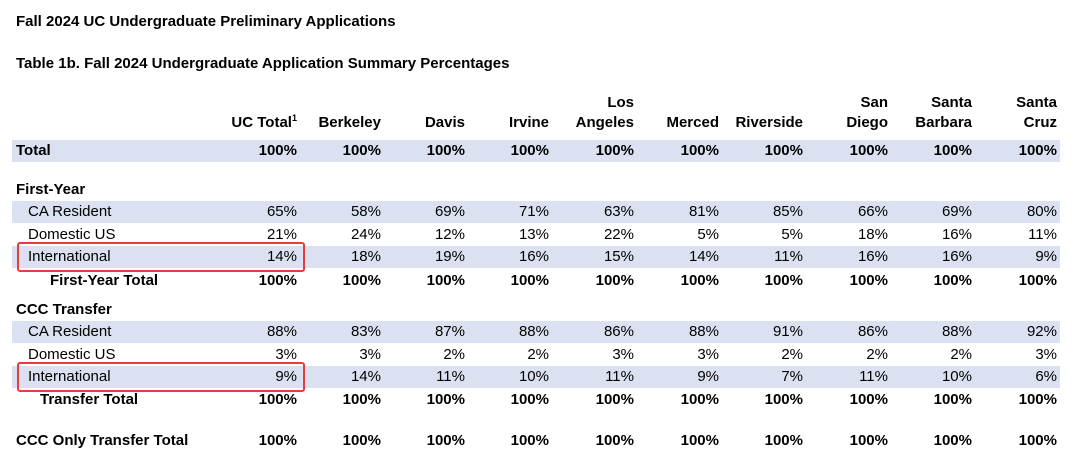 The width and height of the screenshot is (1080, 466). Describe the element at coordinates (540, 190) in the screenshot. I see `section-header-row: First-Year` at that location.